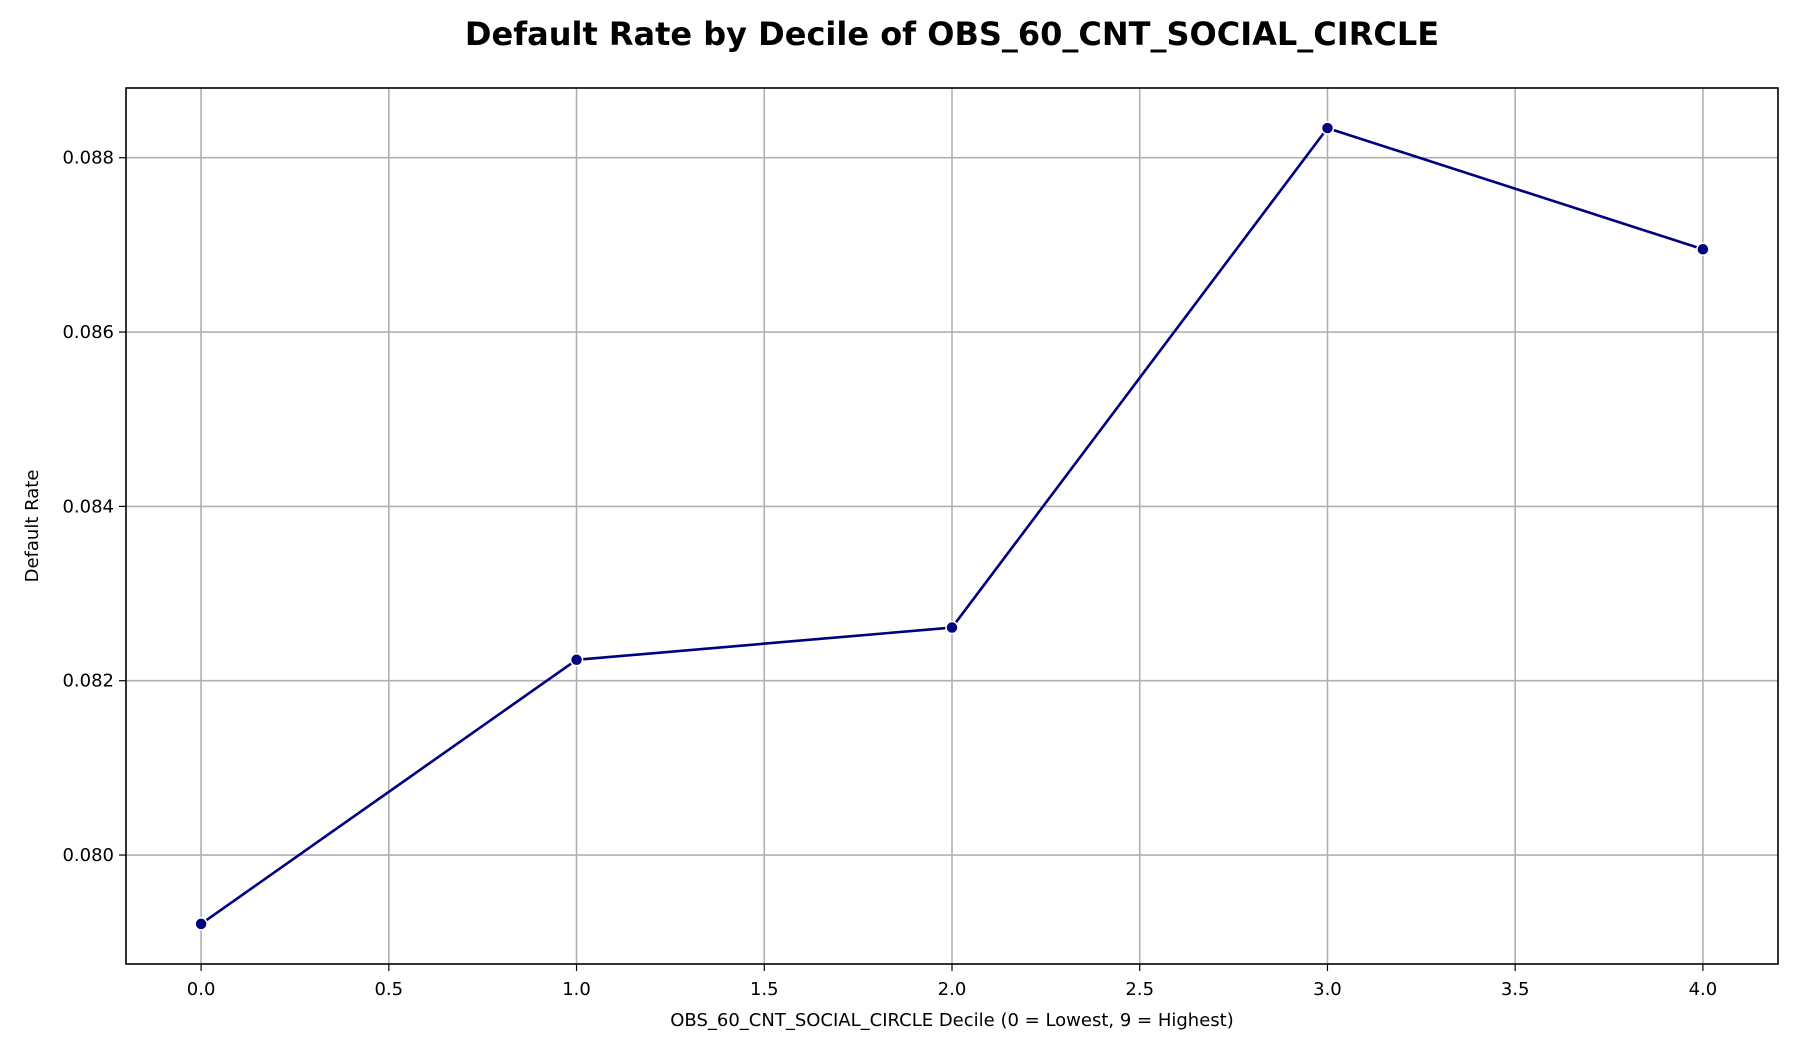  I want to click on x-tick-label: 0.5, so click(388, 989).